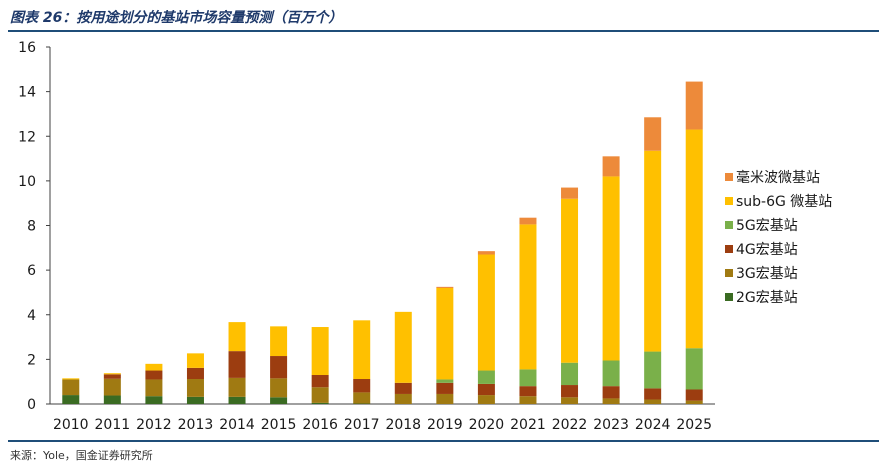  Describe the element at coordinates (443, 18) in the screenshot. I see `title-bar: 图表 26：按用途划分的基站市场容量预测（百万个）` at that location.